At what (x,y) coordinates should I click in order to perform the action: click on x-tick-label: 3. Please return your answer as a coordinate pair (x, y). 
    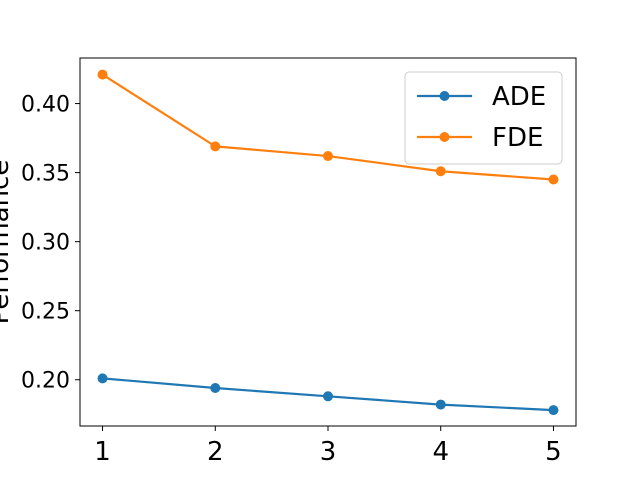
    Looking at the image, I should click on (328, 452).